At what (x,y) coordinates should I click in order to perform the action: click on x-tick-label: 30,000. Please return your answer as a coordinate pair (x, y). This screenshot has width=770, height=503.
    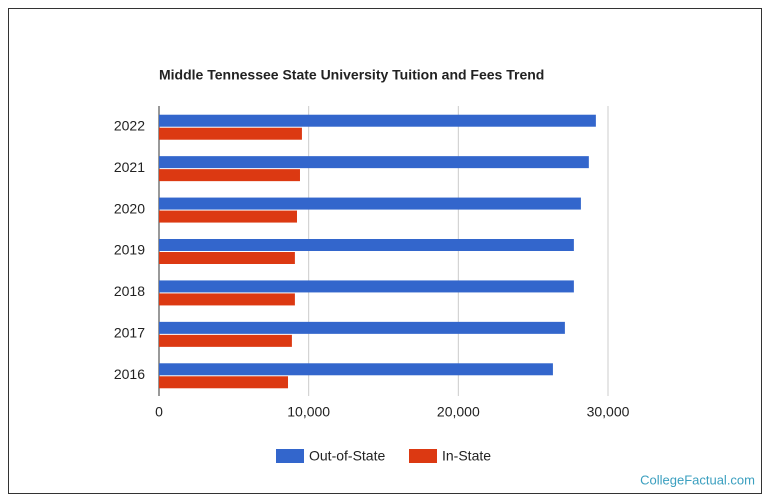
    Looking at the image, I should click on (608, 412).